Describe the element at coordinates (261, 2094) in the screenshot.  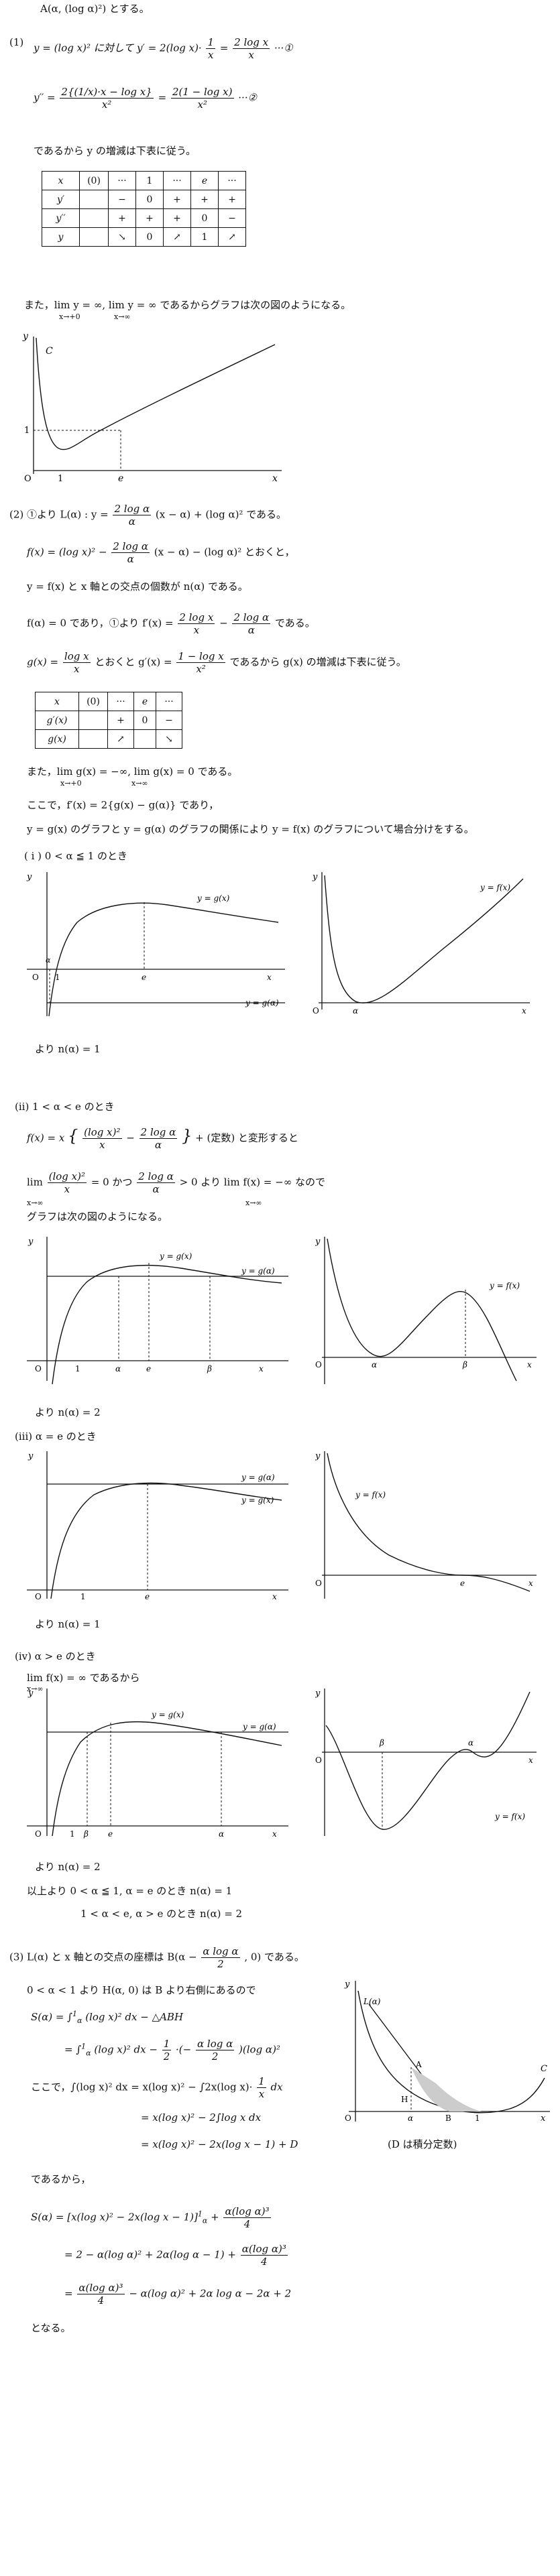
I see `p3-k1-frac-den: x` at that location.